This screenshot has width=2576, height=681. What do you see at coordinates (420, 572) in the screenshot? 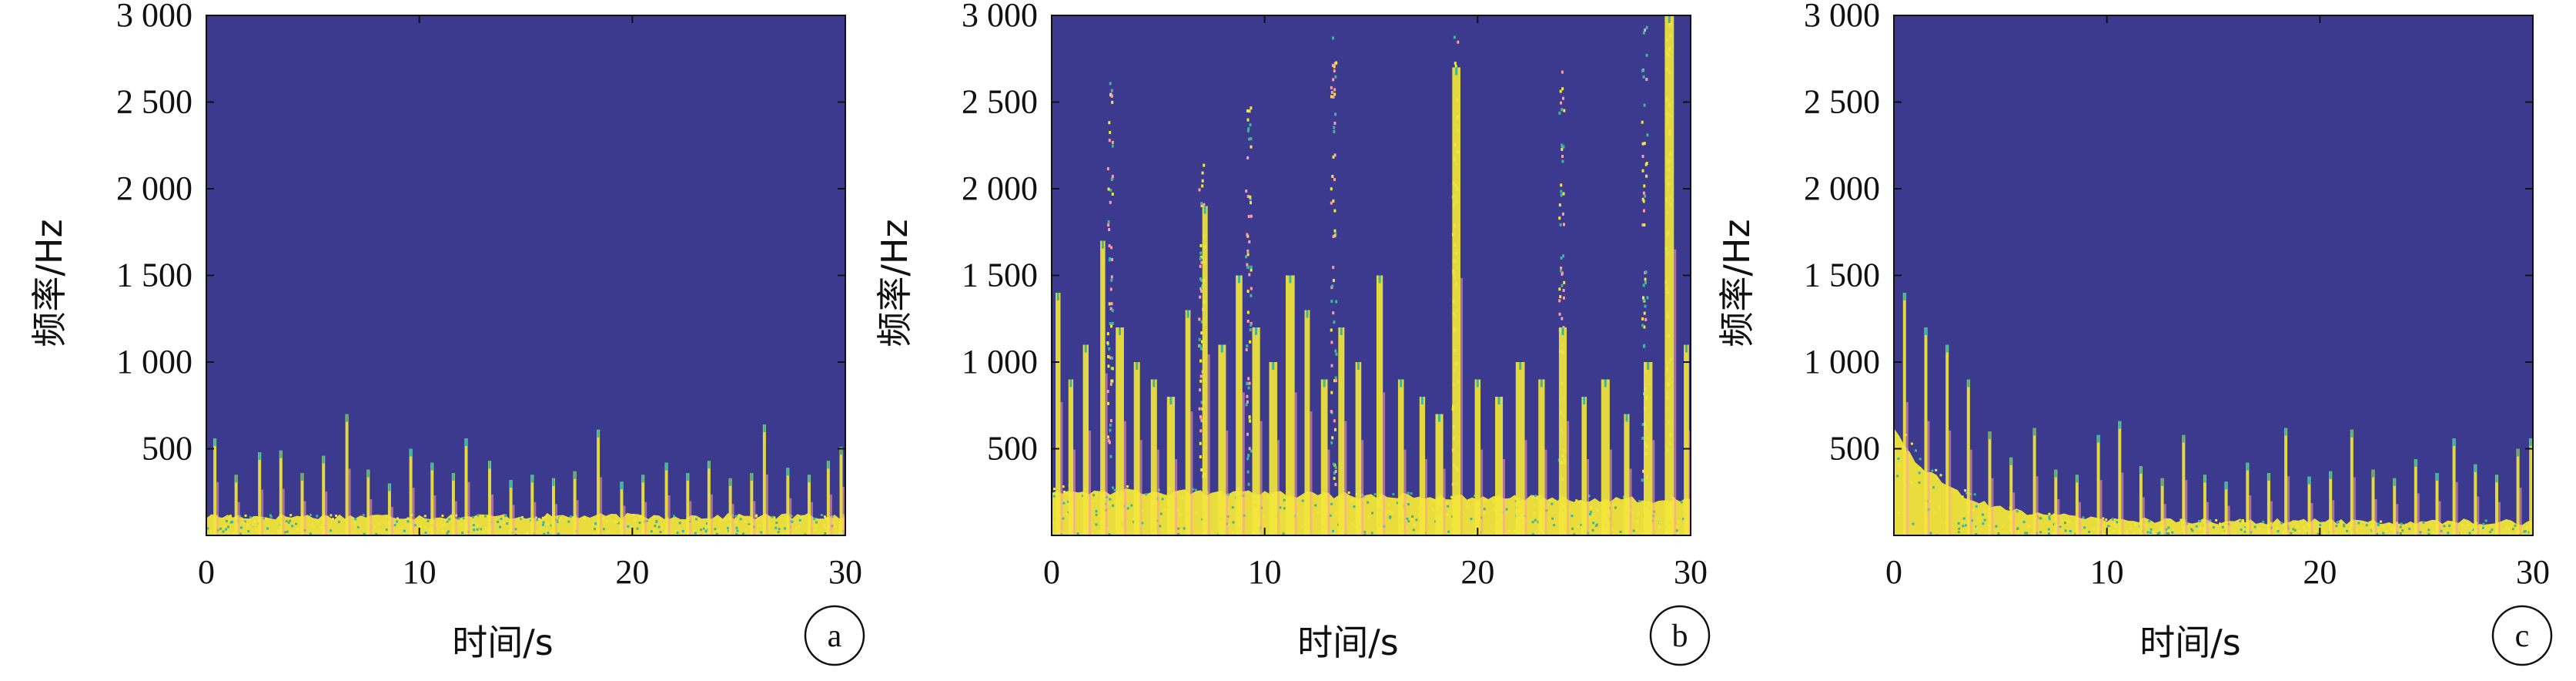
I see `x-tick-label: 10` at bounding box center [420, 572].